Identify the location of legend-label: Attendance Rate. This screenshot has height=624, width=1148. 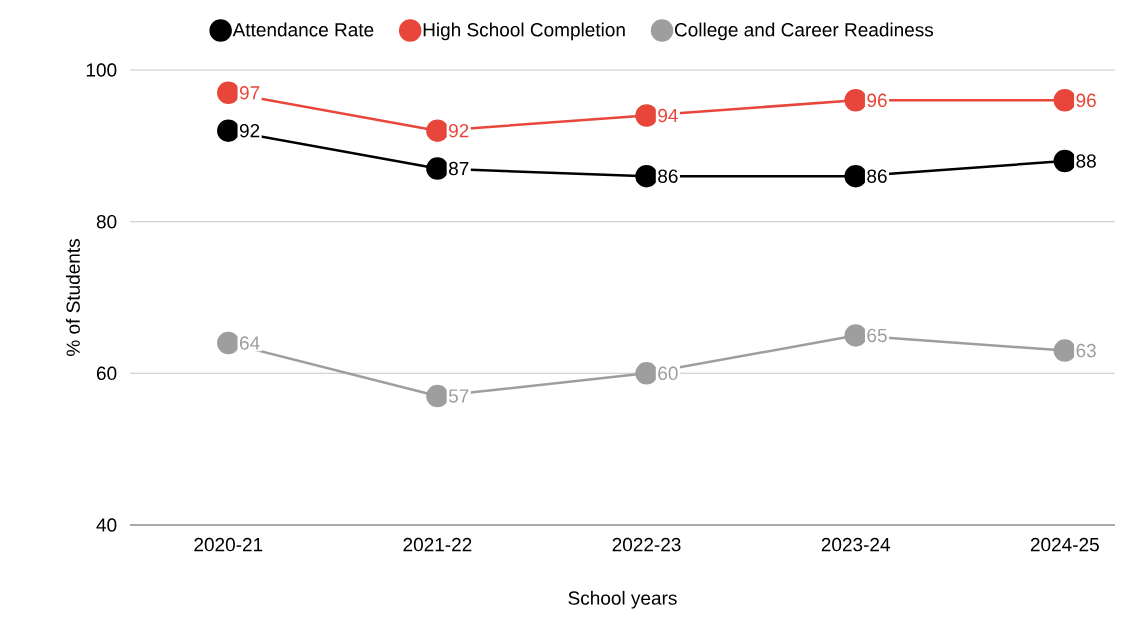
(303, 29).